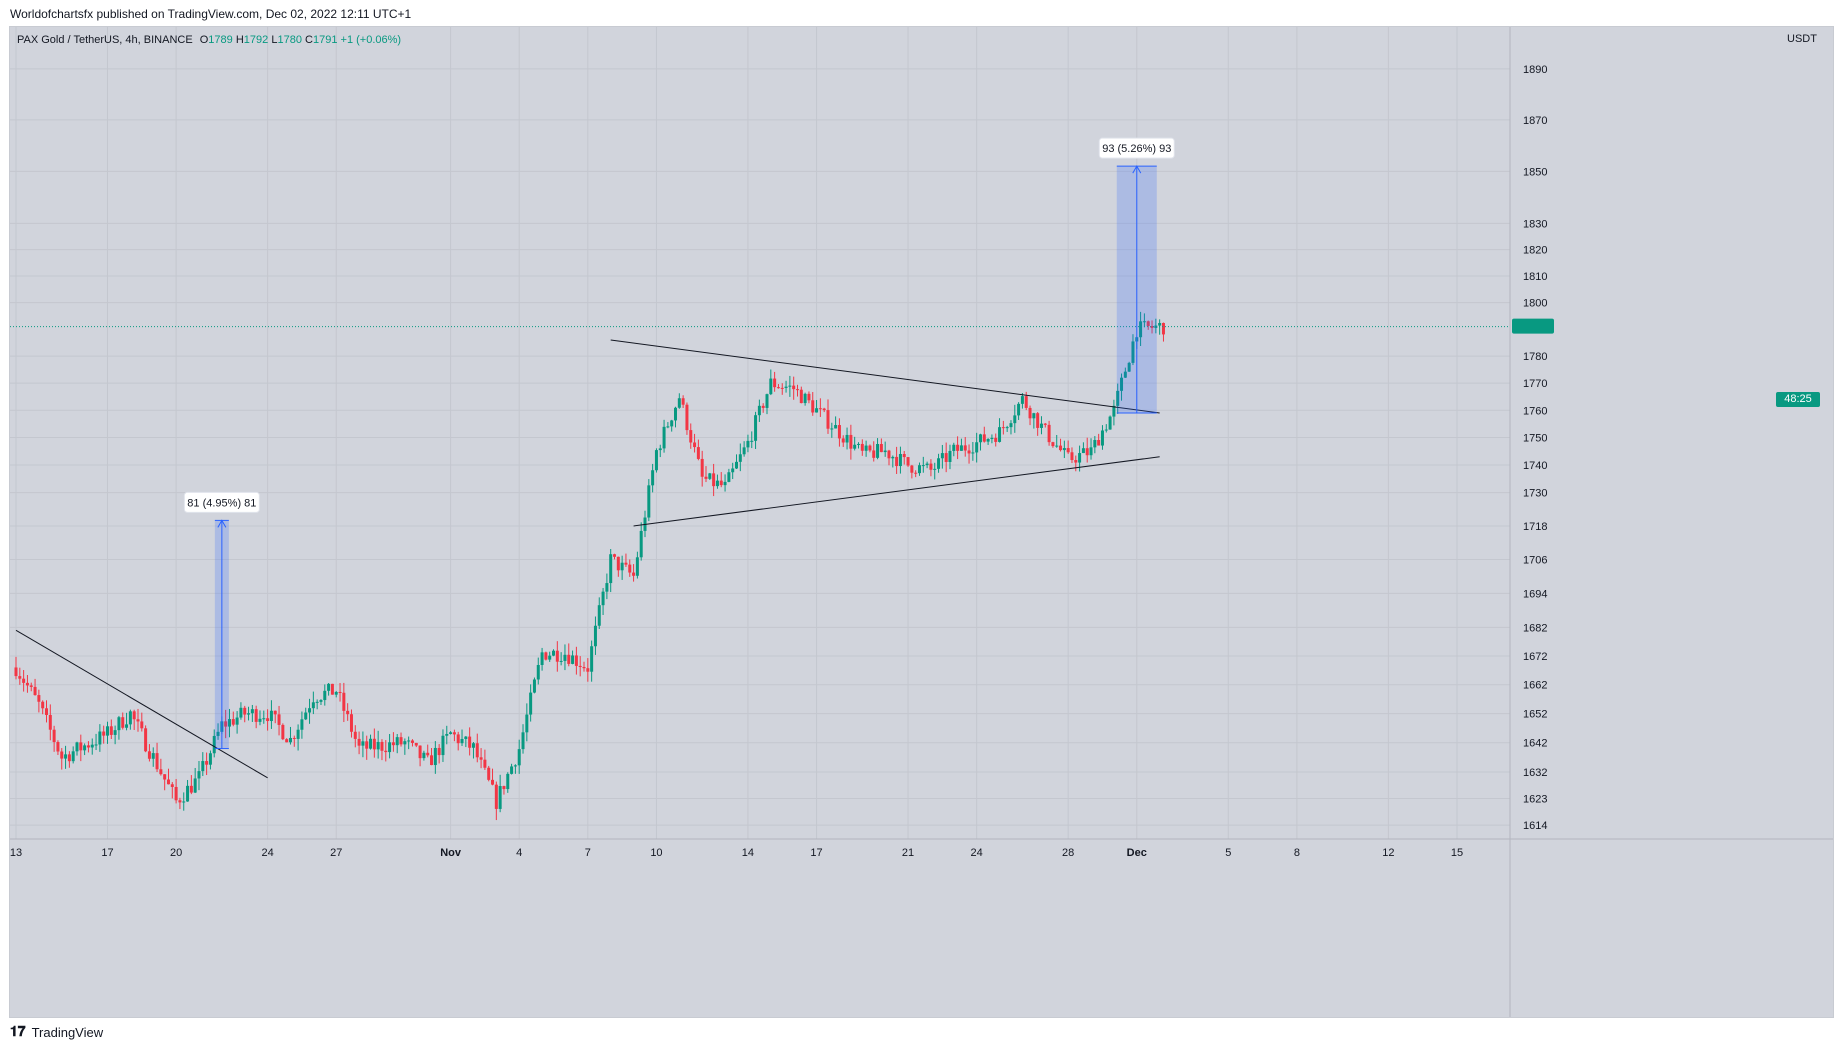 This screenshot has width=1841, height=1047. I want to click on trendline-triangle-upper, so click(885, 376).